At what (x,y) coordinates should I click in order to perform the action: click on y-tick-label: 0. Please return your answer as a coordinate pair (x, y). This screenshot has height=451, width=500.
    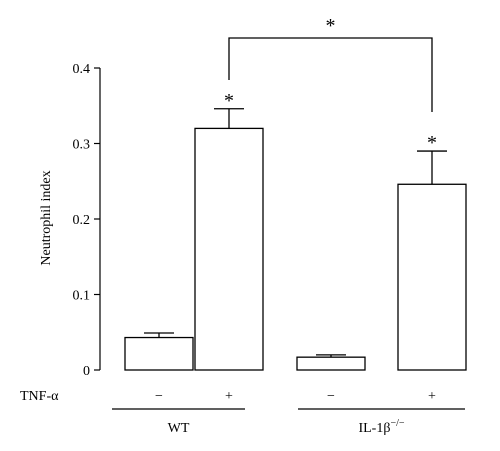
    Looking at the image, I should click on (86, 371).